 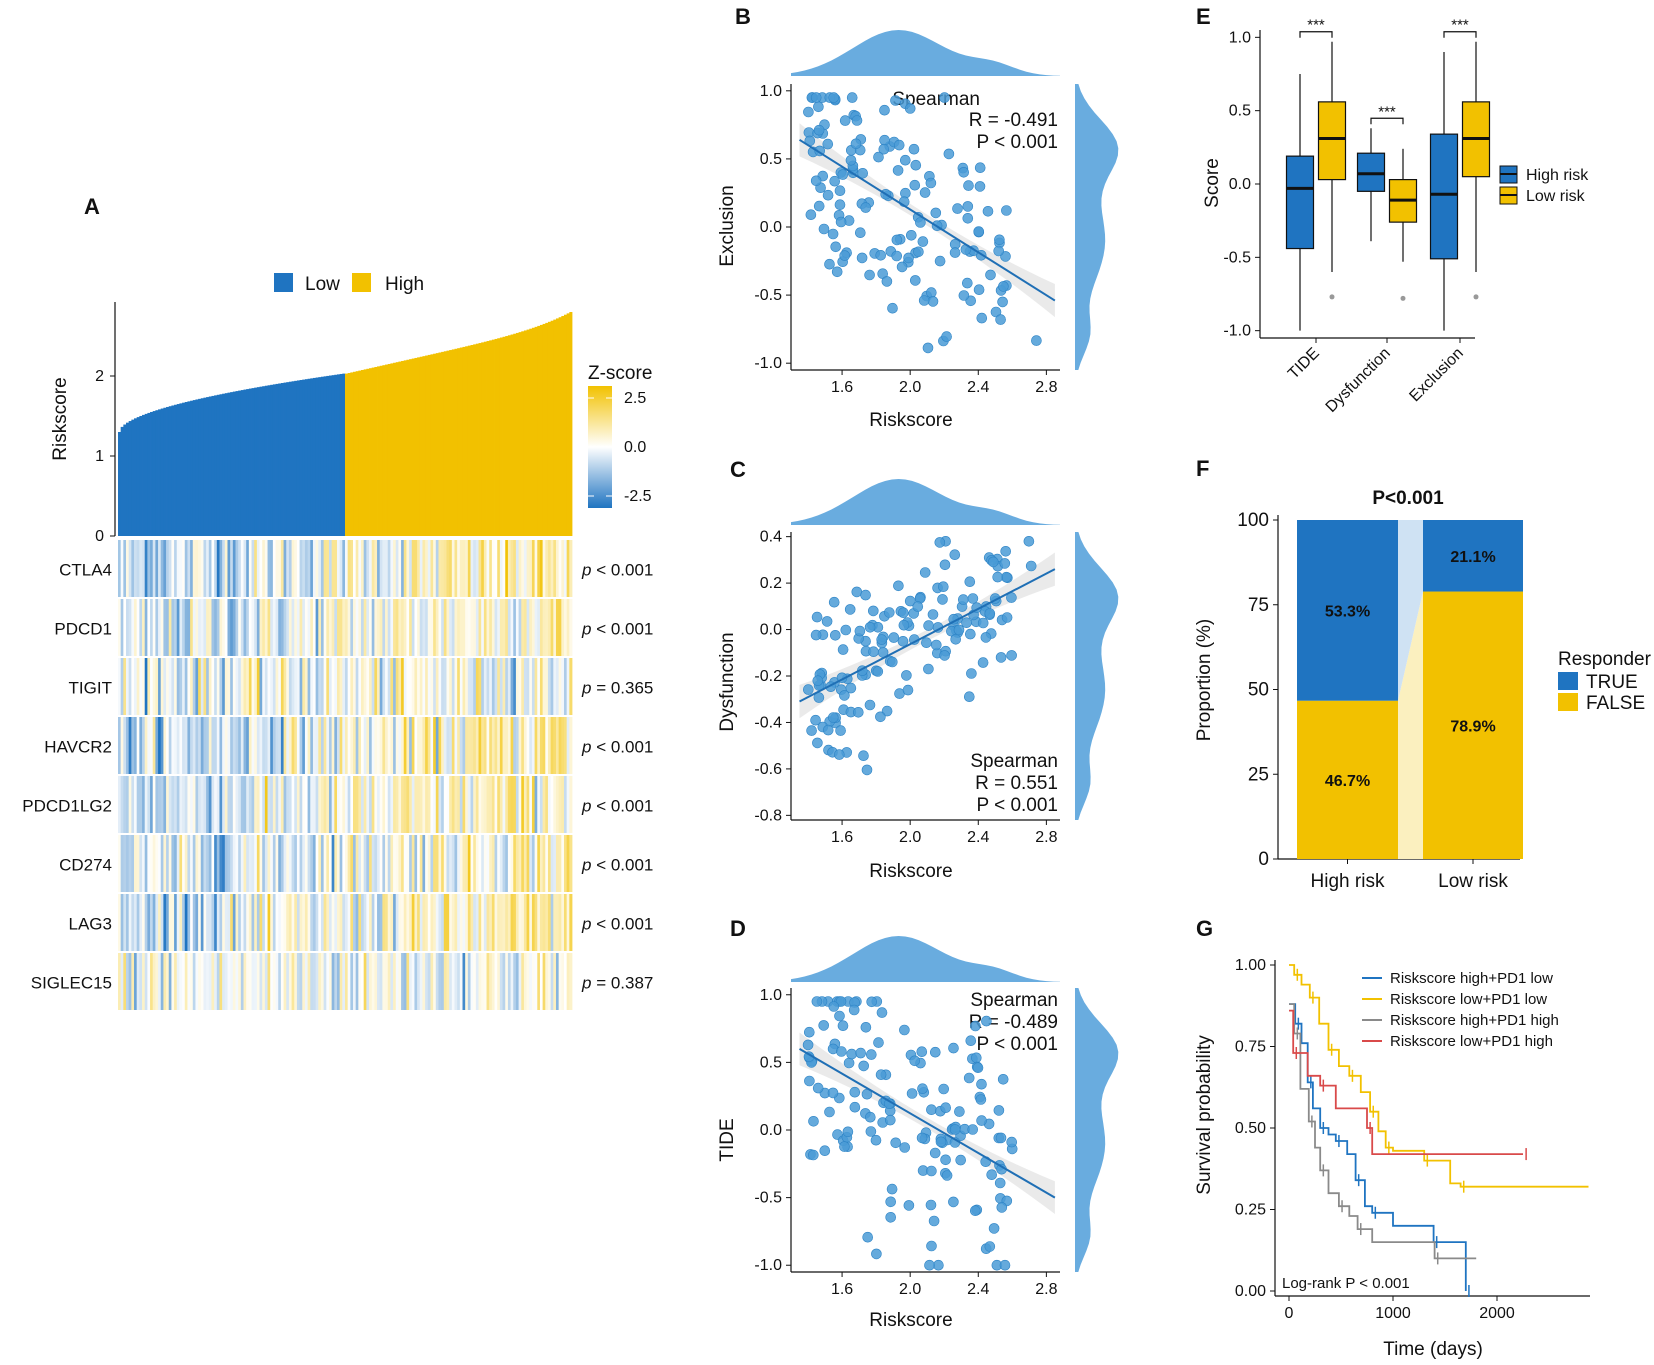 I want to click on gene-label: SIGLEC15, so click(x=71, y=983).